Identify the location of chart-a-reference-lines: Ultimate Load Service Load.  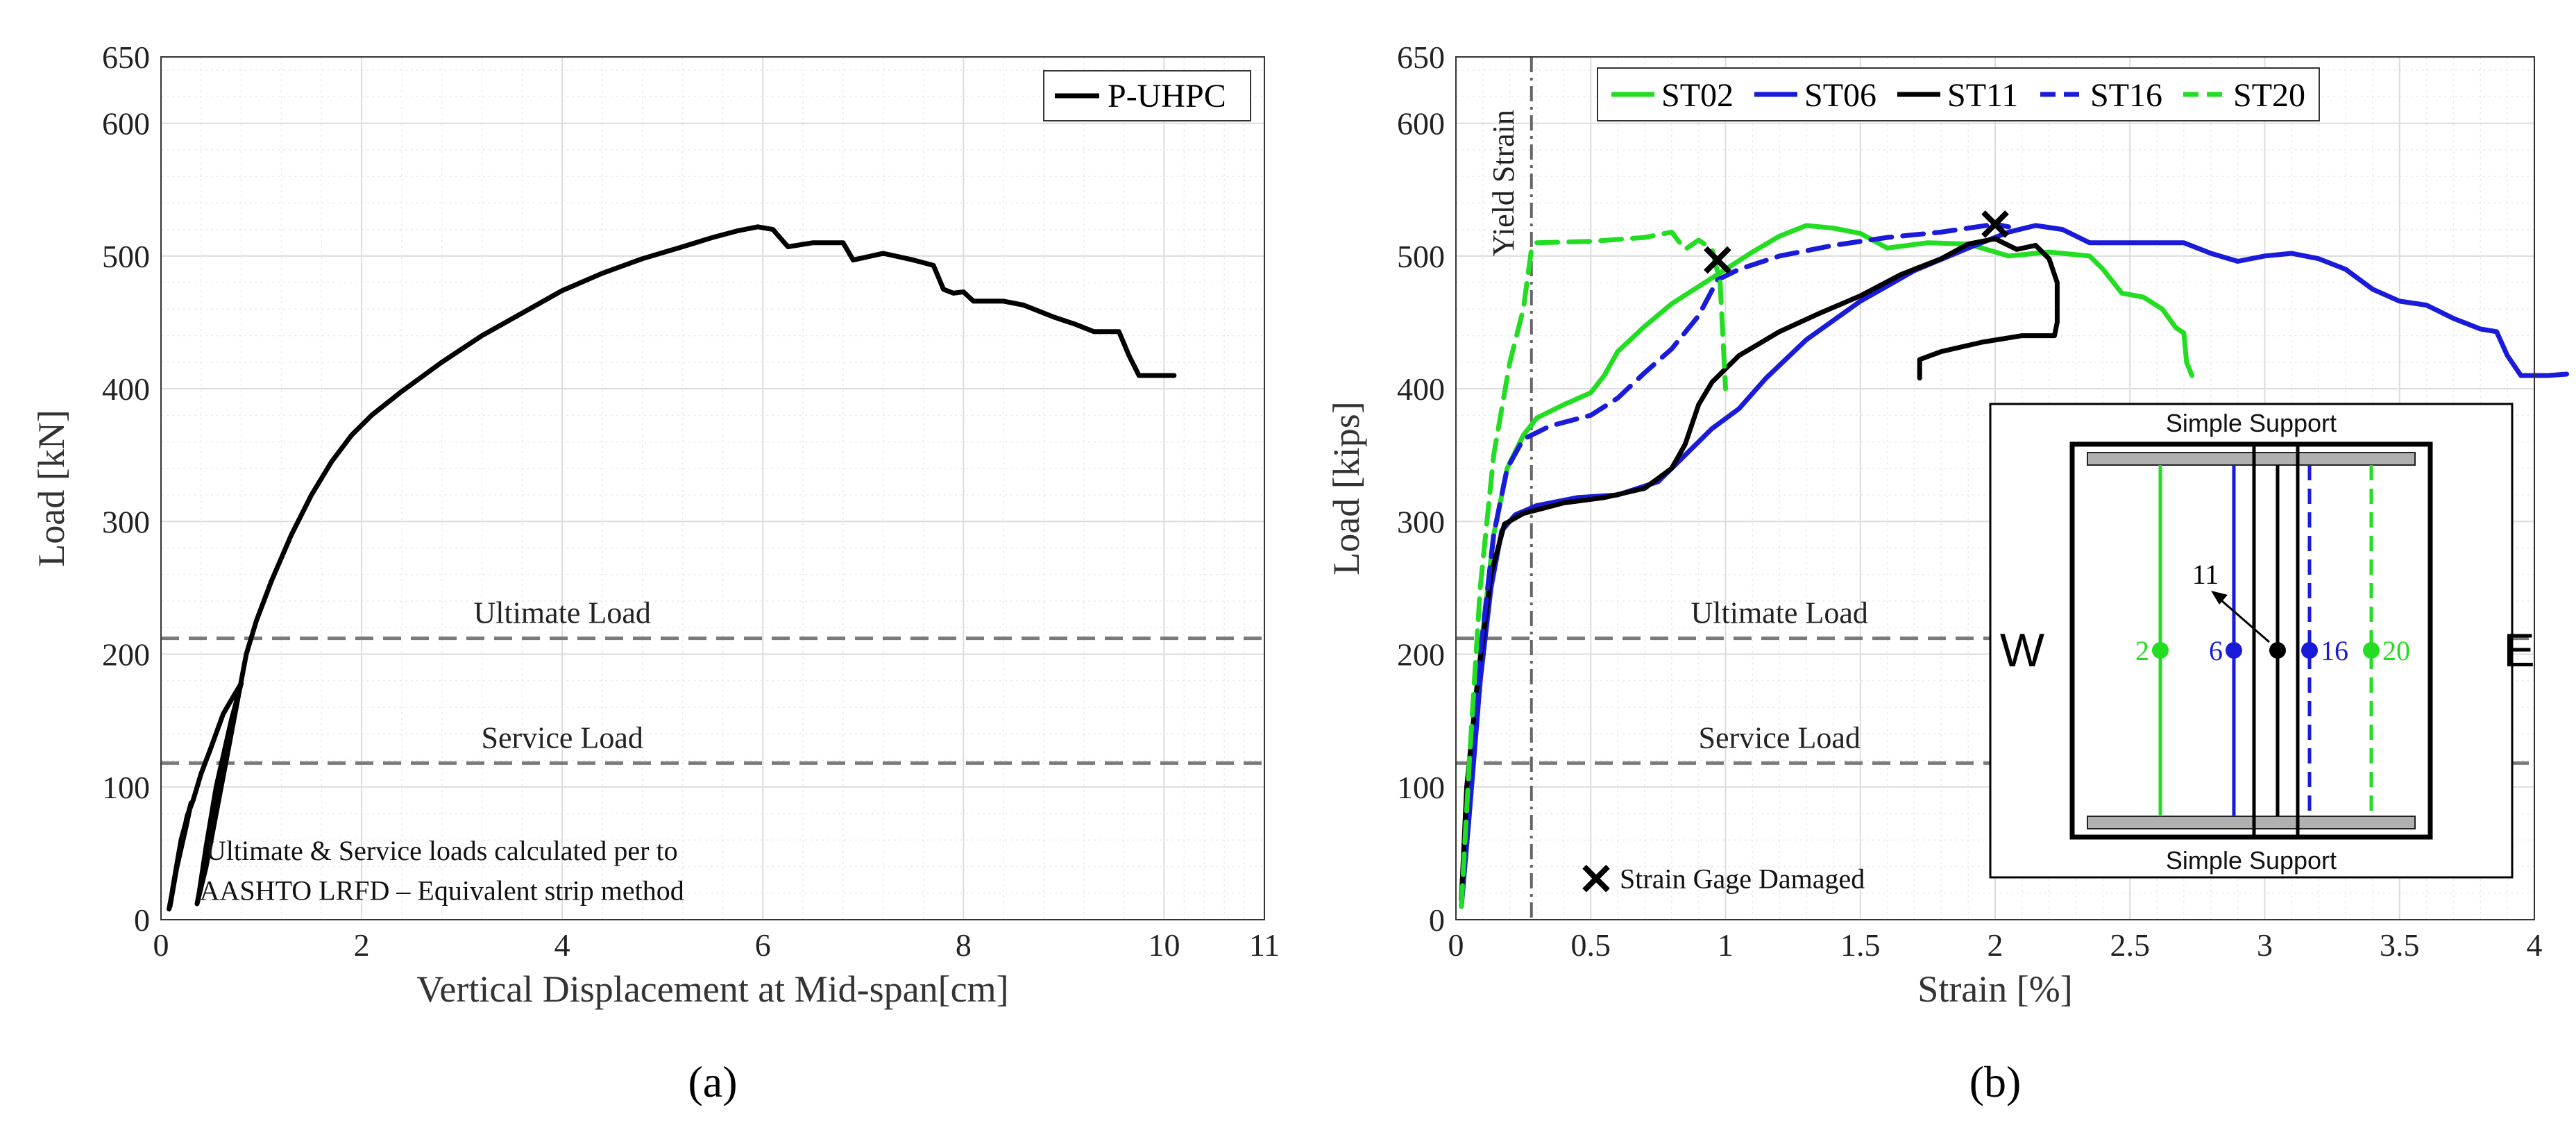
(713, 681).